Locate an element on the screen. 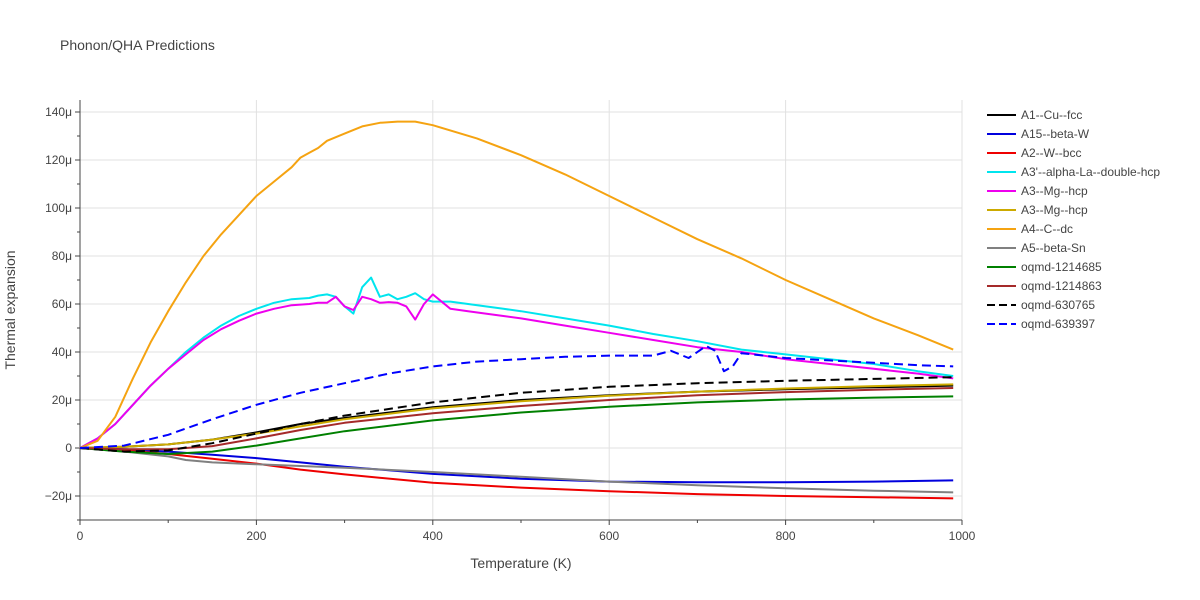  x-tick-label: 1000 is located at coordinates (962, 536).